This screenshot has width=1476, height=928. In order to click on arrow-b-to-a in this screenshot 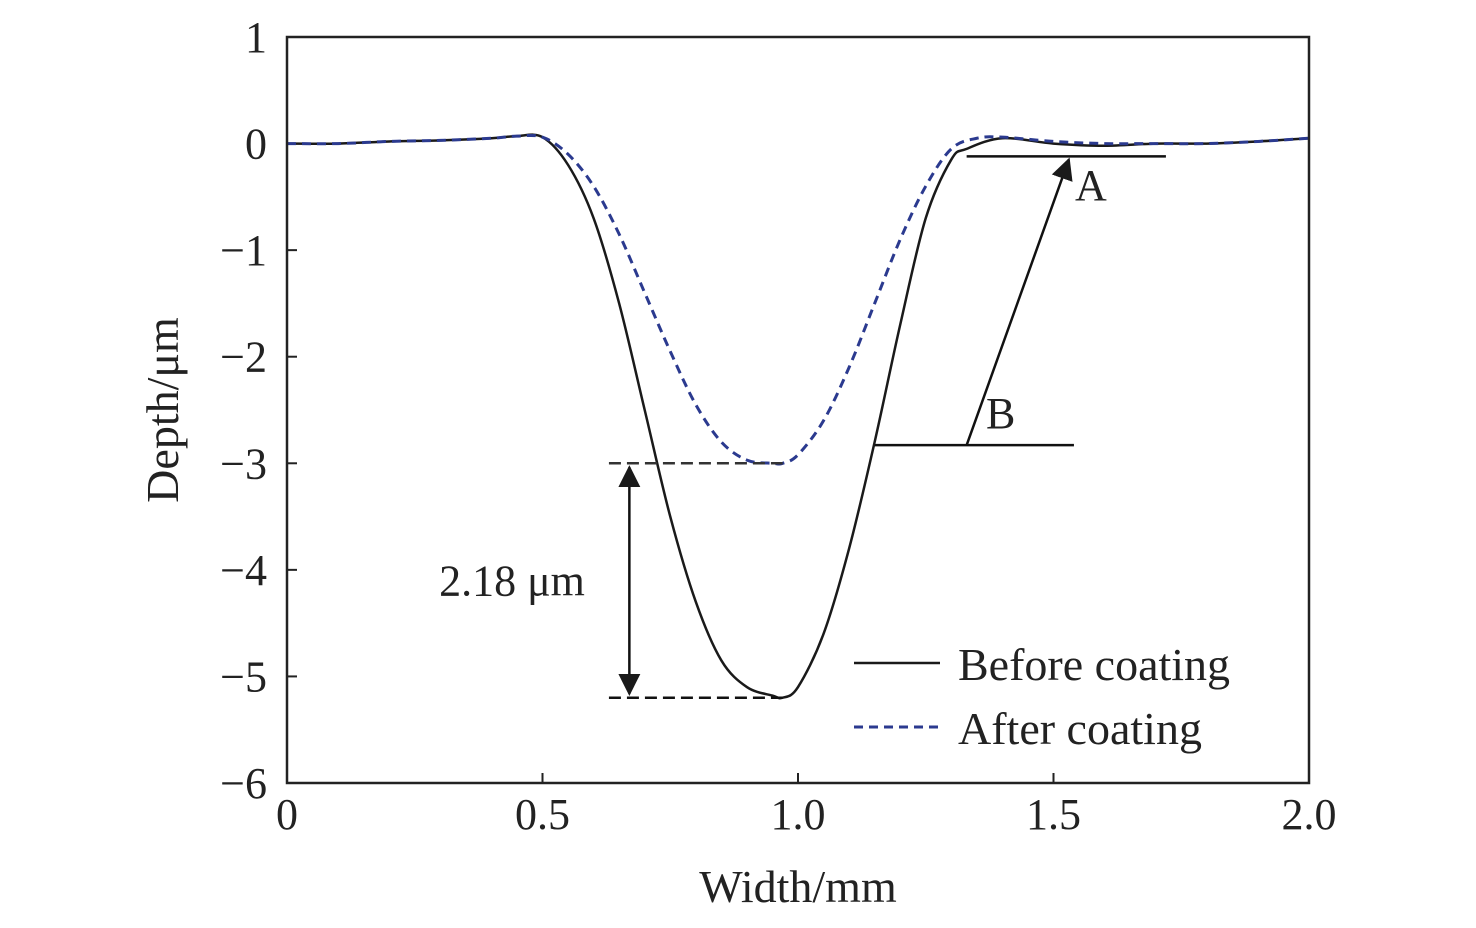, I will do `click(1019, 301)`.